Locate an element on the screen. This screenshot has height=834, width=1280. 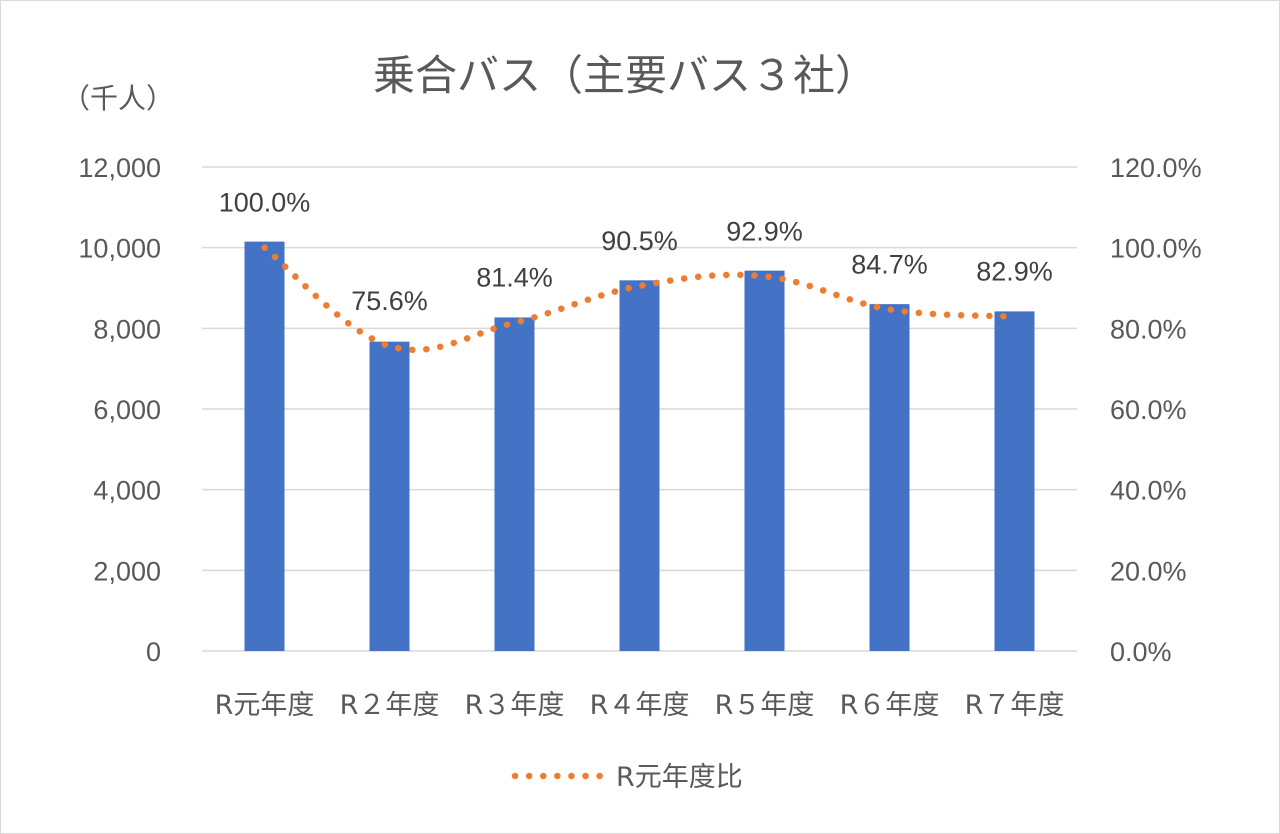
right-tick-label: 20.0% is located at coordinates (1148, 571).